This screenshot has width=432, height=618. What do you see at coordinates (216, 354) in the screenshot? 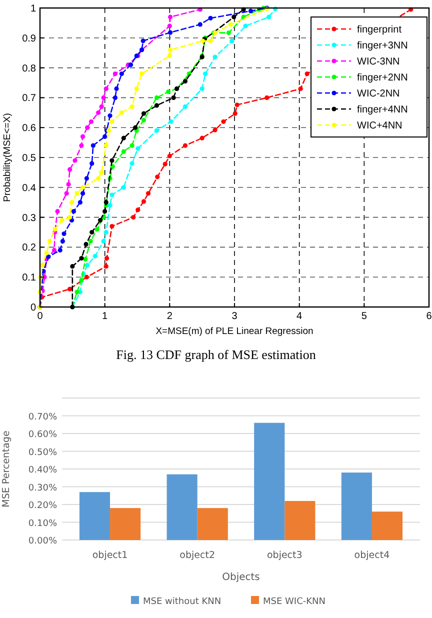
I see `caption: Fig. 13 CDF graph of MSE estimation` at bounding box center [216, 354].